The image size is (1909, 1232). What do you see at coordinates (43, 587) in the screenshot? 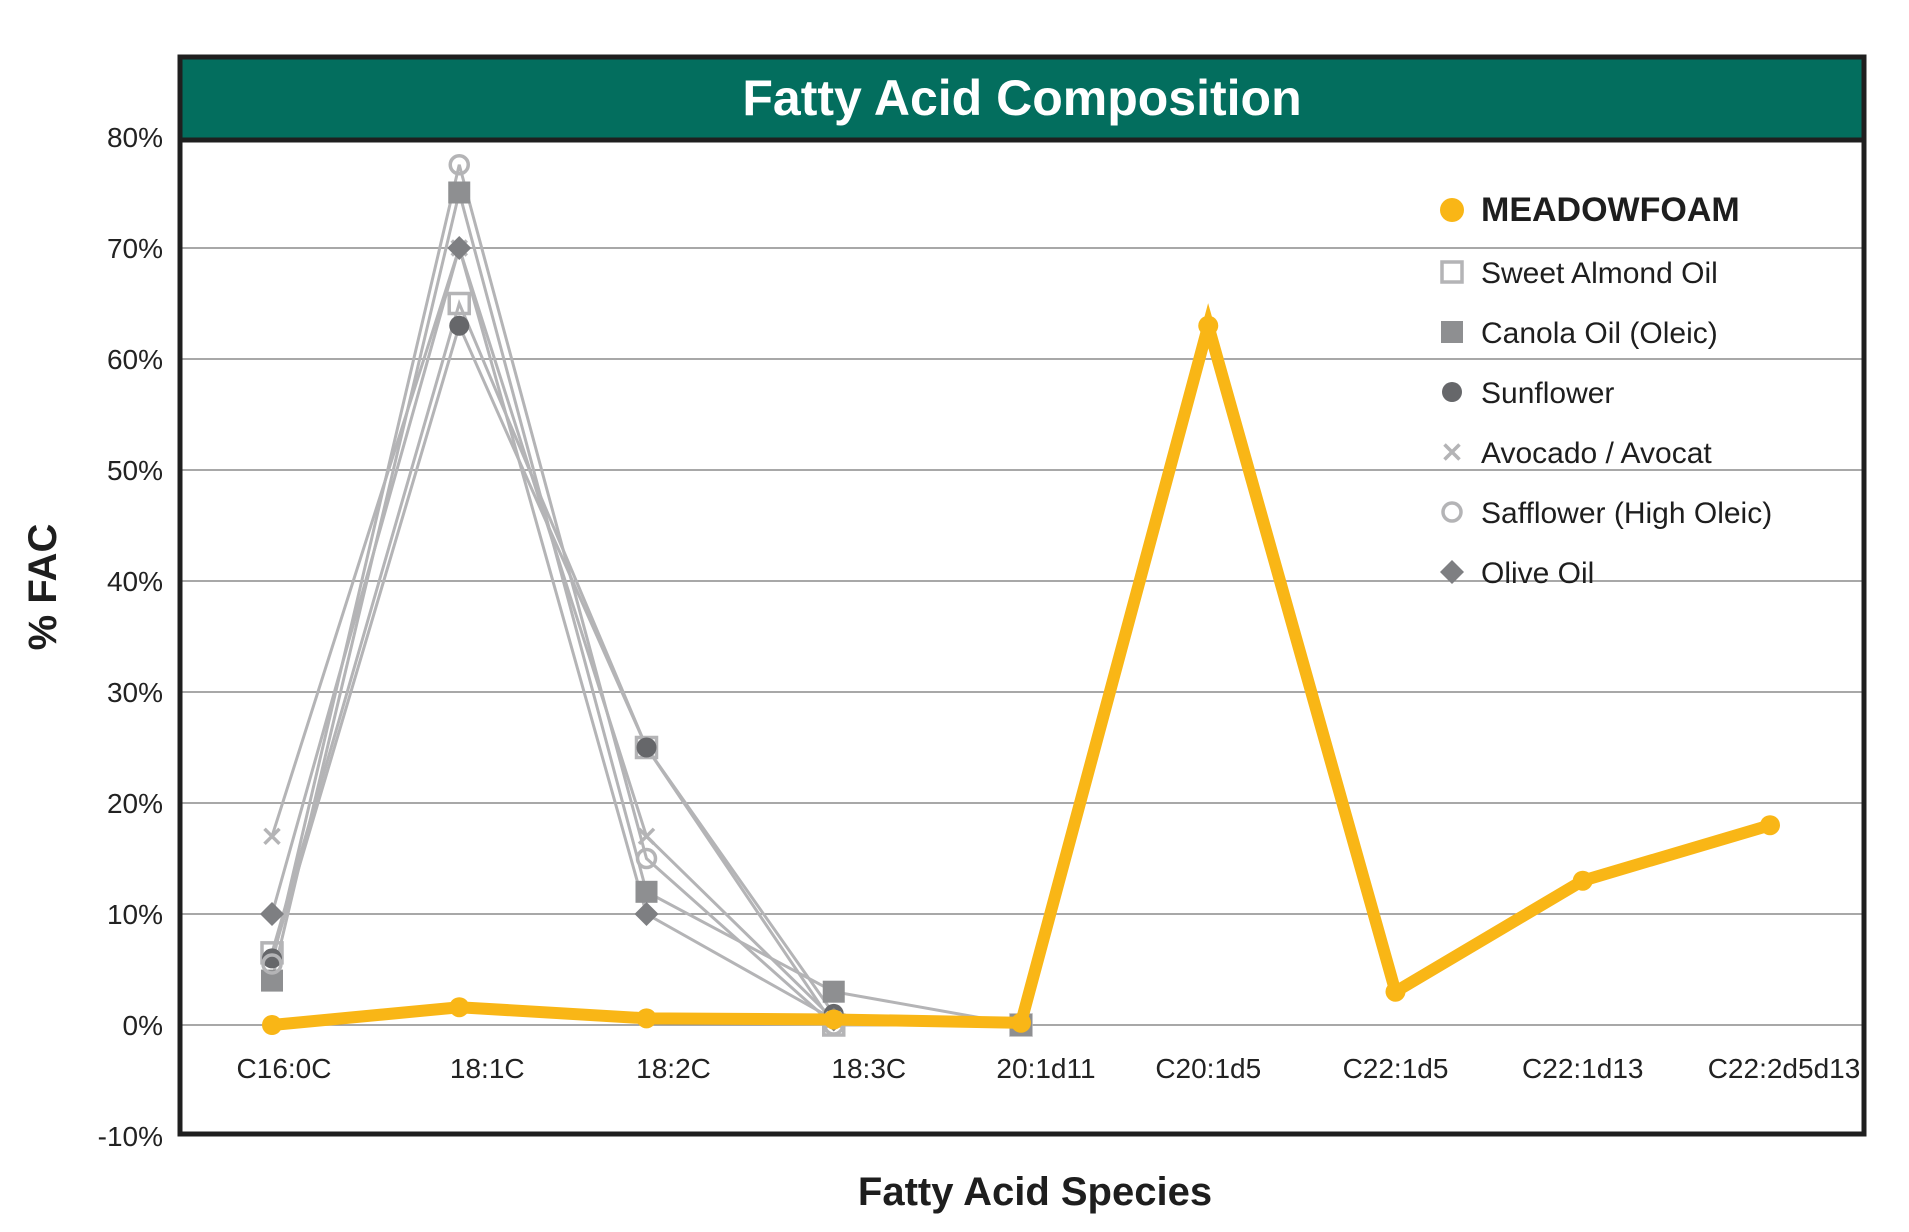
I see `y-axis-title: % FAC` at bounding box center [43, 587].